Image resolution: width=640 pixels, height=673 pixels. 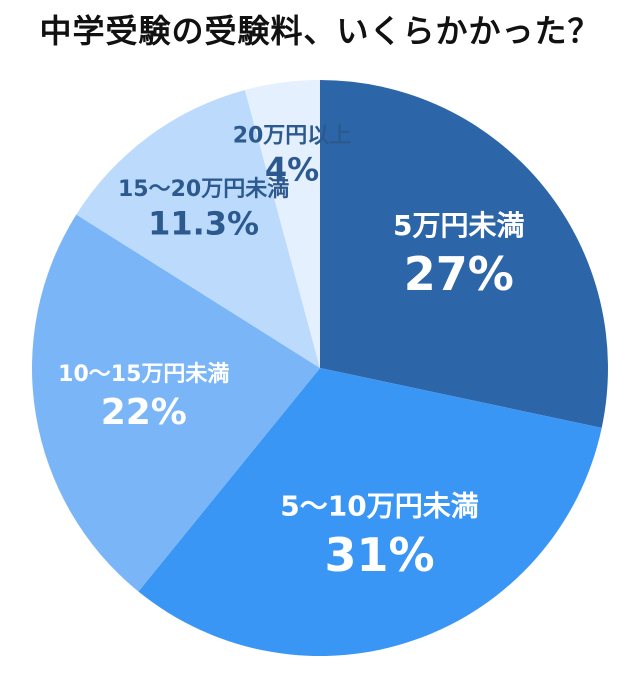 I want to click on slice-value-2: 31%, so click(x=379, y=555).